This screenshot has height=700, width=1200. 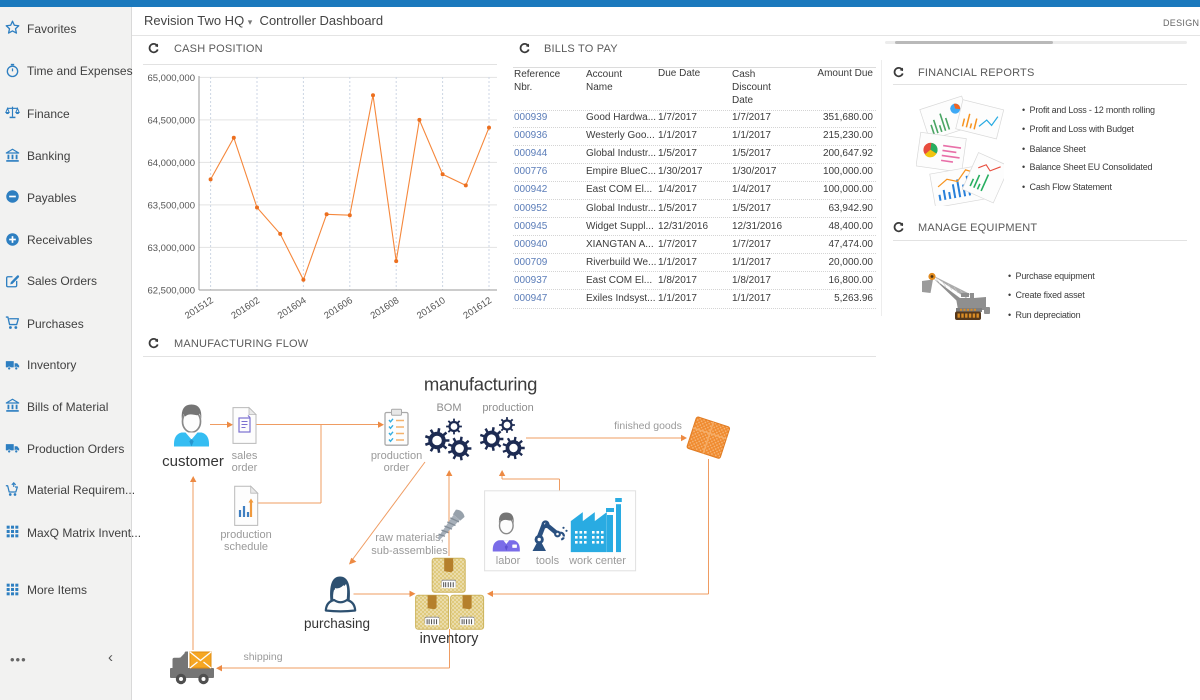 I want to click on svg-text: customer, so click(x=193, y=461).